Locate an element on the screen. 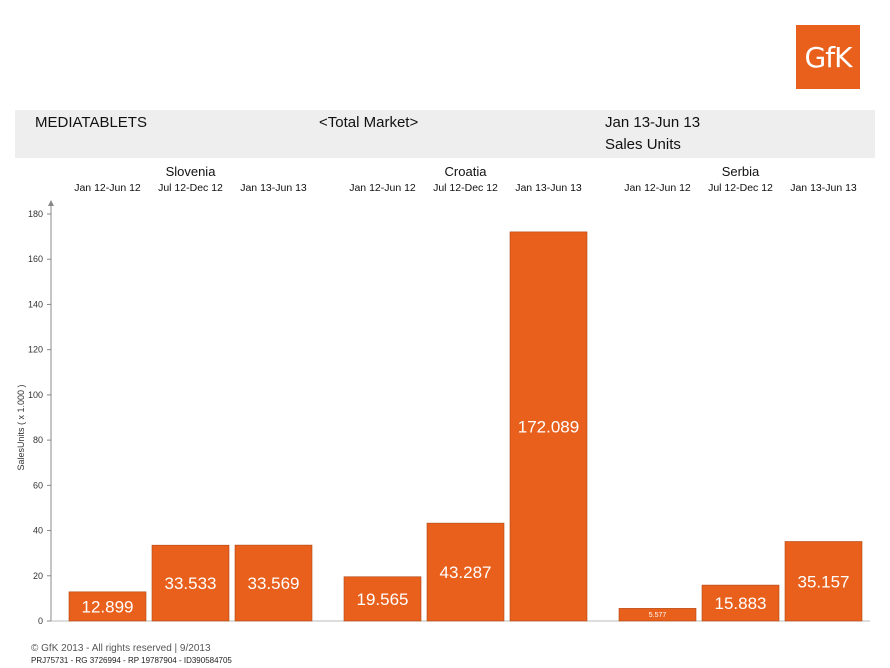  y-axis-arrow is located at coordinates (51, 203).